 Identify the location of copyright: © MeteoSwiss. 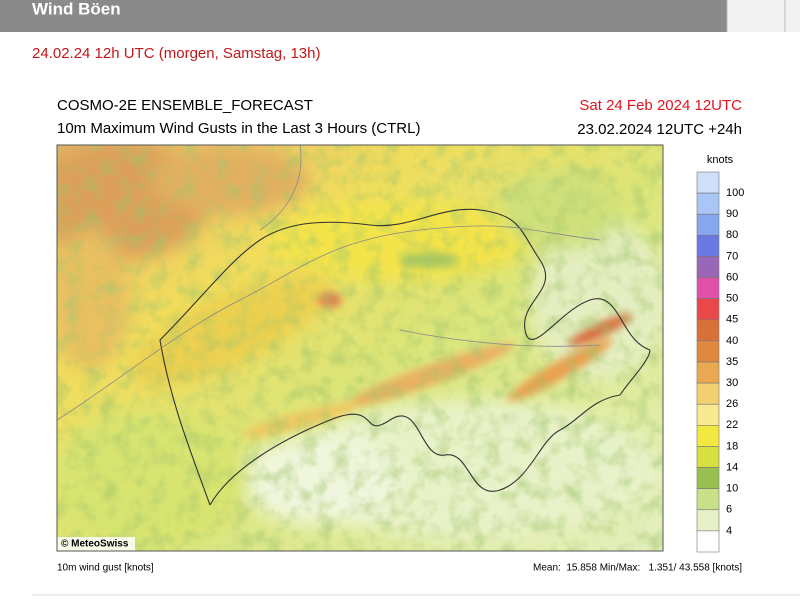
(95, 544).